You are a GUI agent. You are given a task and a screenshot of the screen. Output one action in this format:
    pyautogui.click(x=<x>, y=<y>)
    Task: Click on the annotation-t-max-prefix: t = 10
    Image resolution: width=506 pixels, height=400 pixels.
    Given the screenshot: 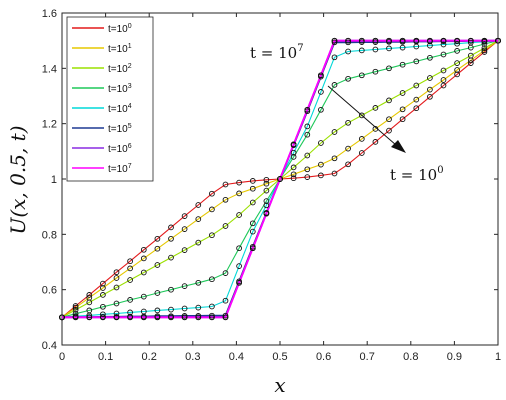 What is the action you would take?
    pyautogui.click(x=273, y=53)
    